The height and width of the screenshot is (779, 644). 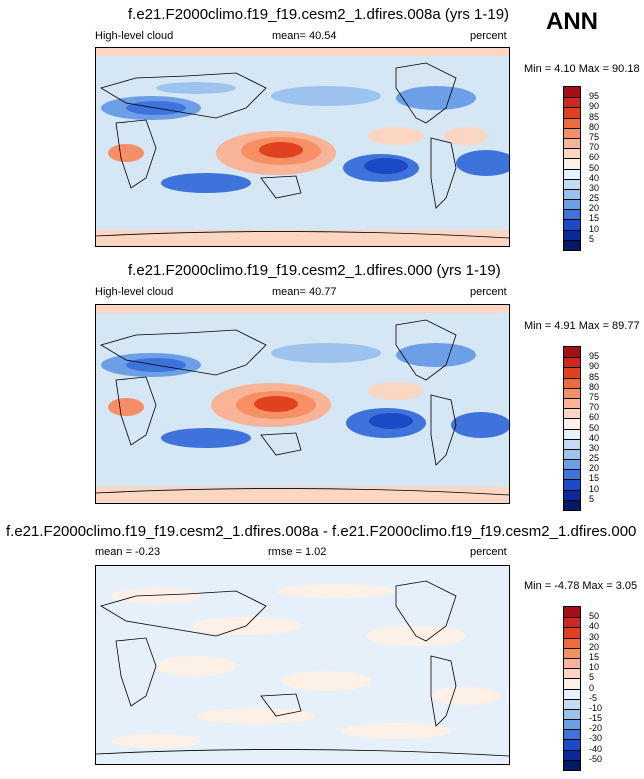 I want to click on panel-3-colorbar, so click(x=572, y=688).